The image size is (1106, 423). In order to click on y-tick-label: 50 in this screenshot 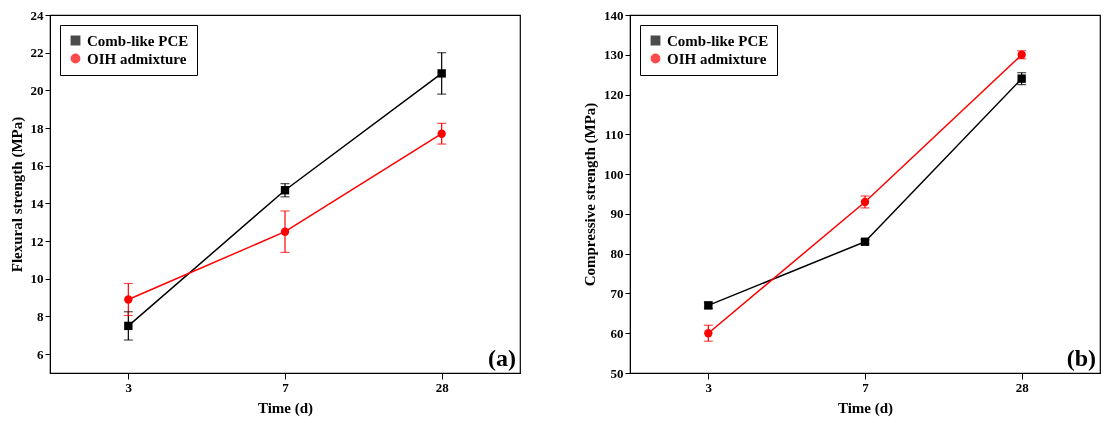, I will do `click(617, 373)`.